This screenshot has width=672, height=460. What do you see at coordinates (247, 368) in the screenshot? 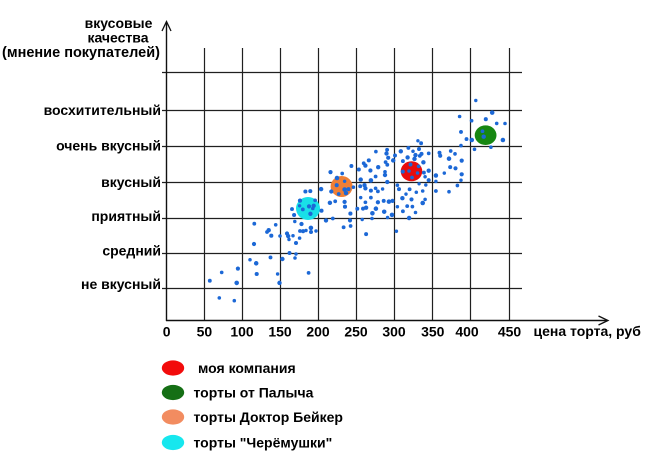
I see `svg-text: моя компания` at bounding box center [247, 368].